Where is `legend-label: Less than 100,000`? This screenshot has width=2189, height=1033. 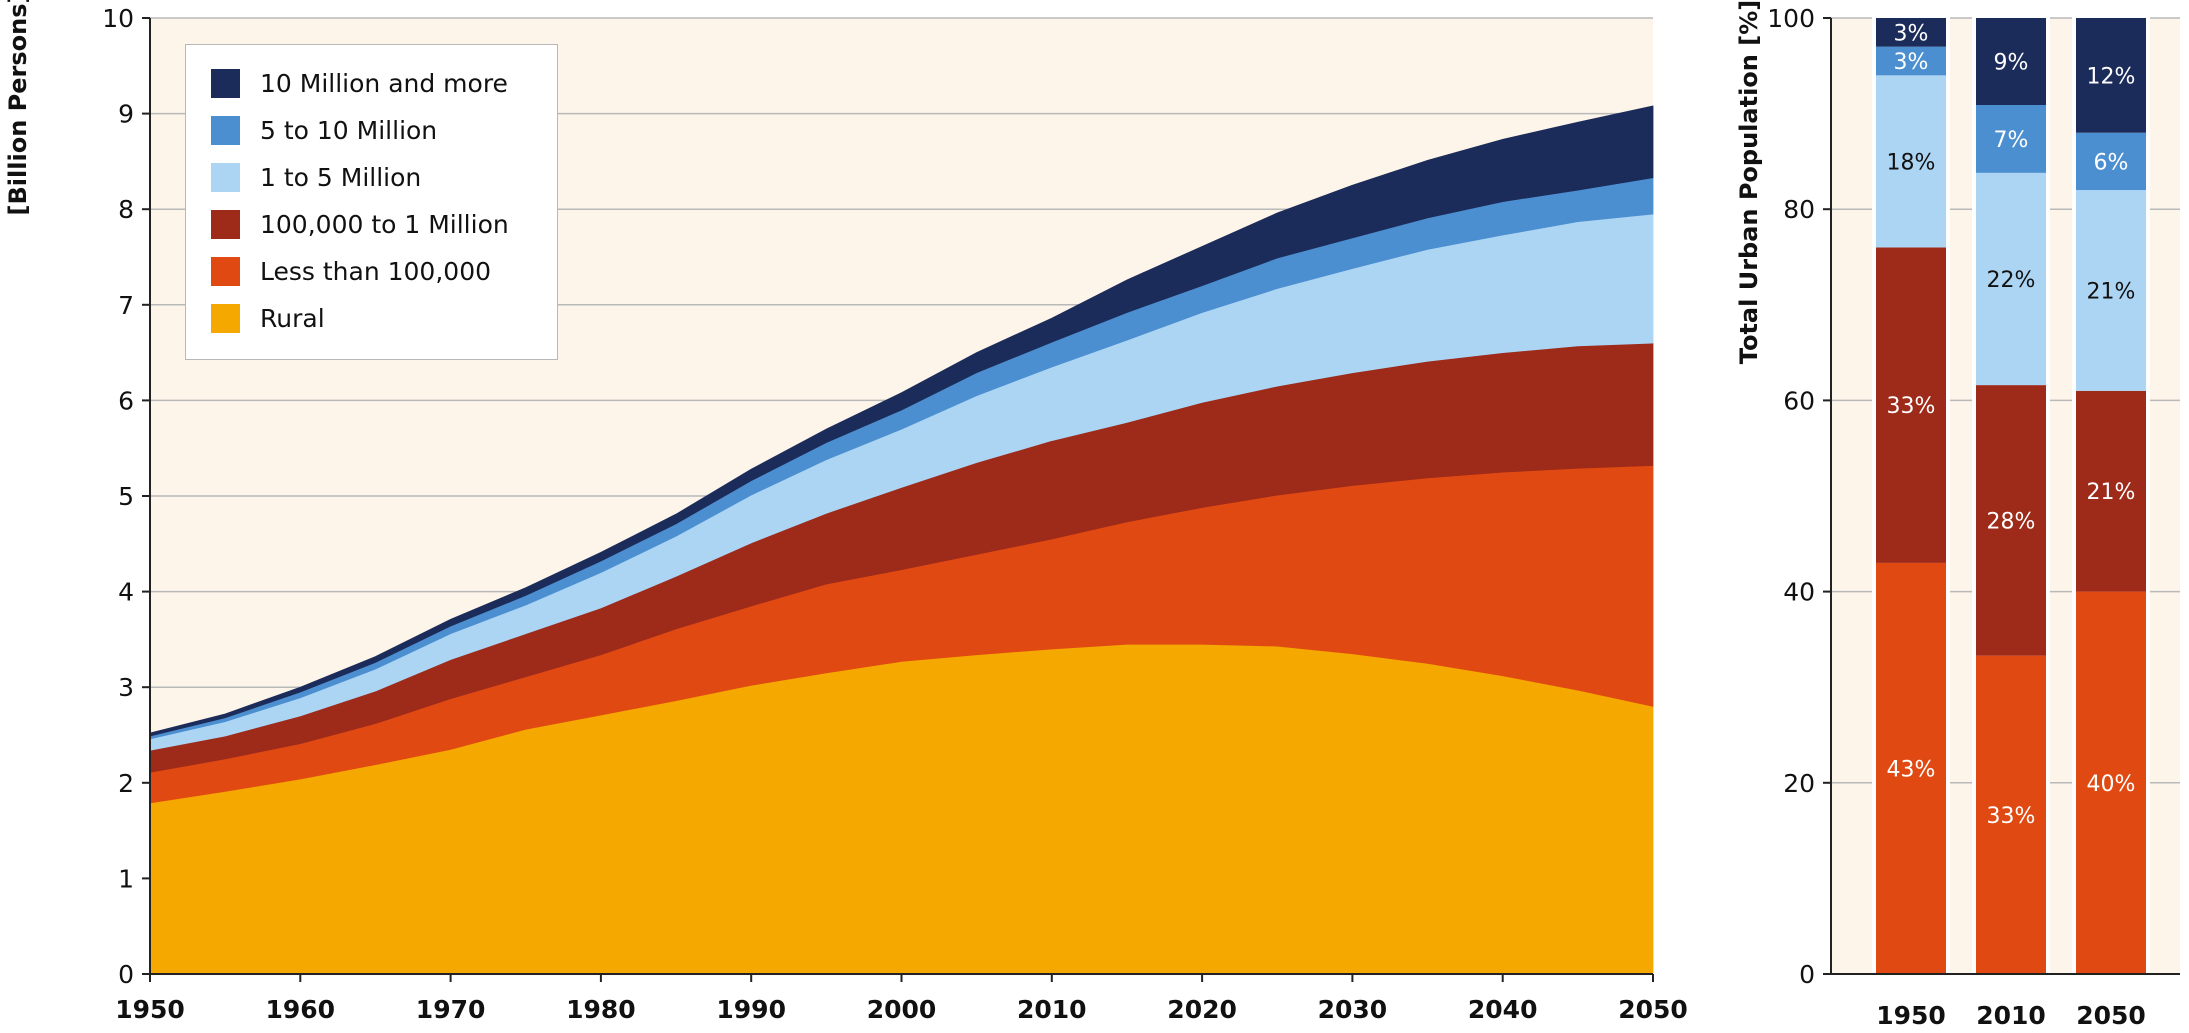 legend-label: Less than 100,000 is located at coordinates (376, 271).